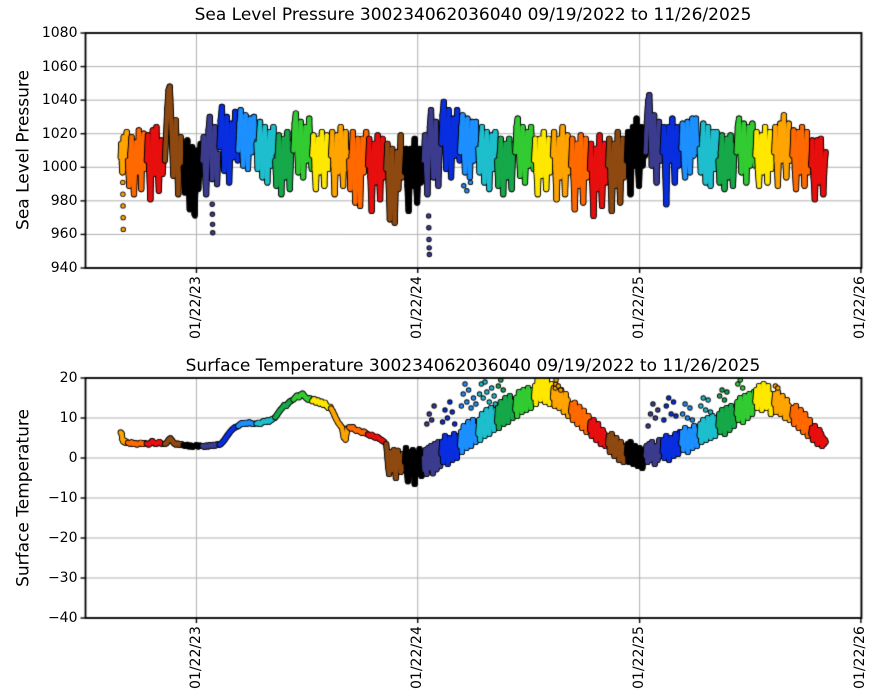  Describe the element at coordinates (64, 268) in the screenshot. I see `y-tick-label: 940` at that location.